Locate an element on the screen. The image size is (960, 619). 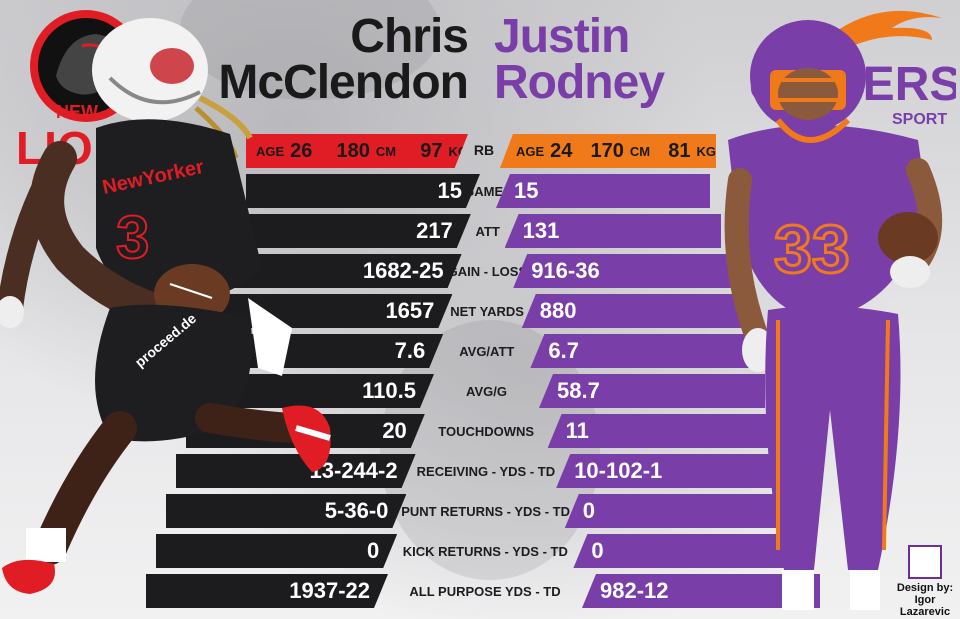
right-stat-bar: 58.7 is located at coordinates (652, 391).